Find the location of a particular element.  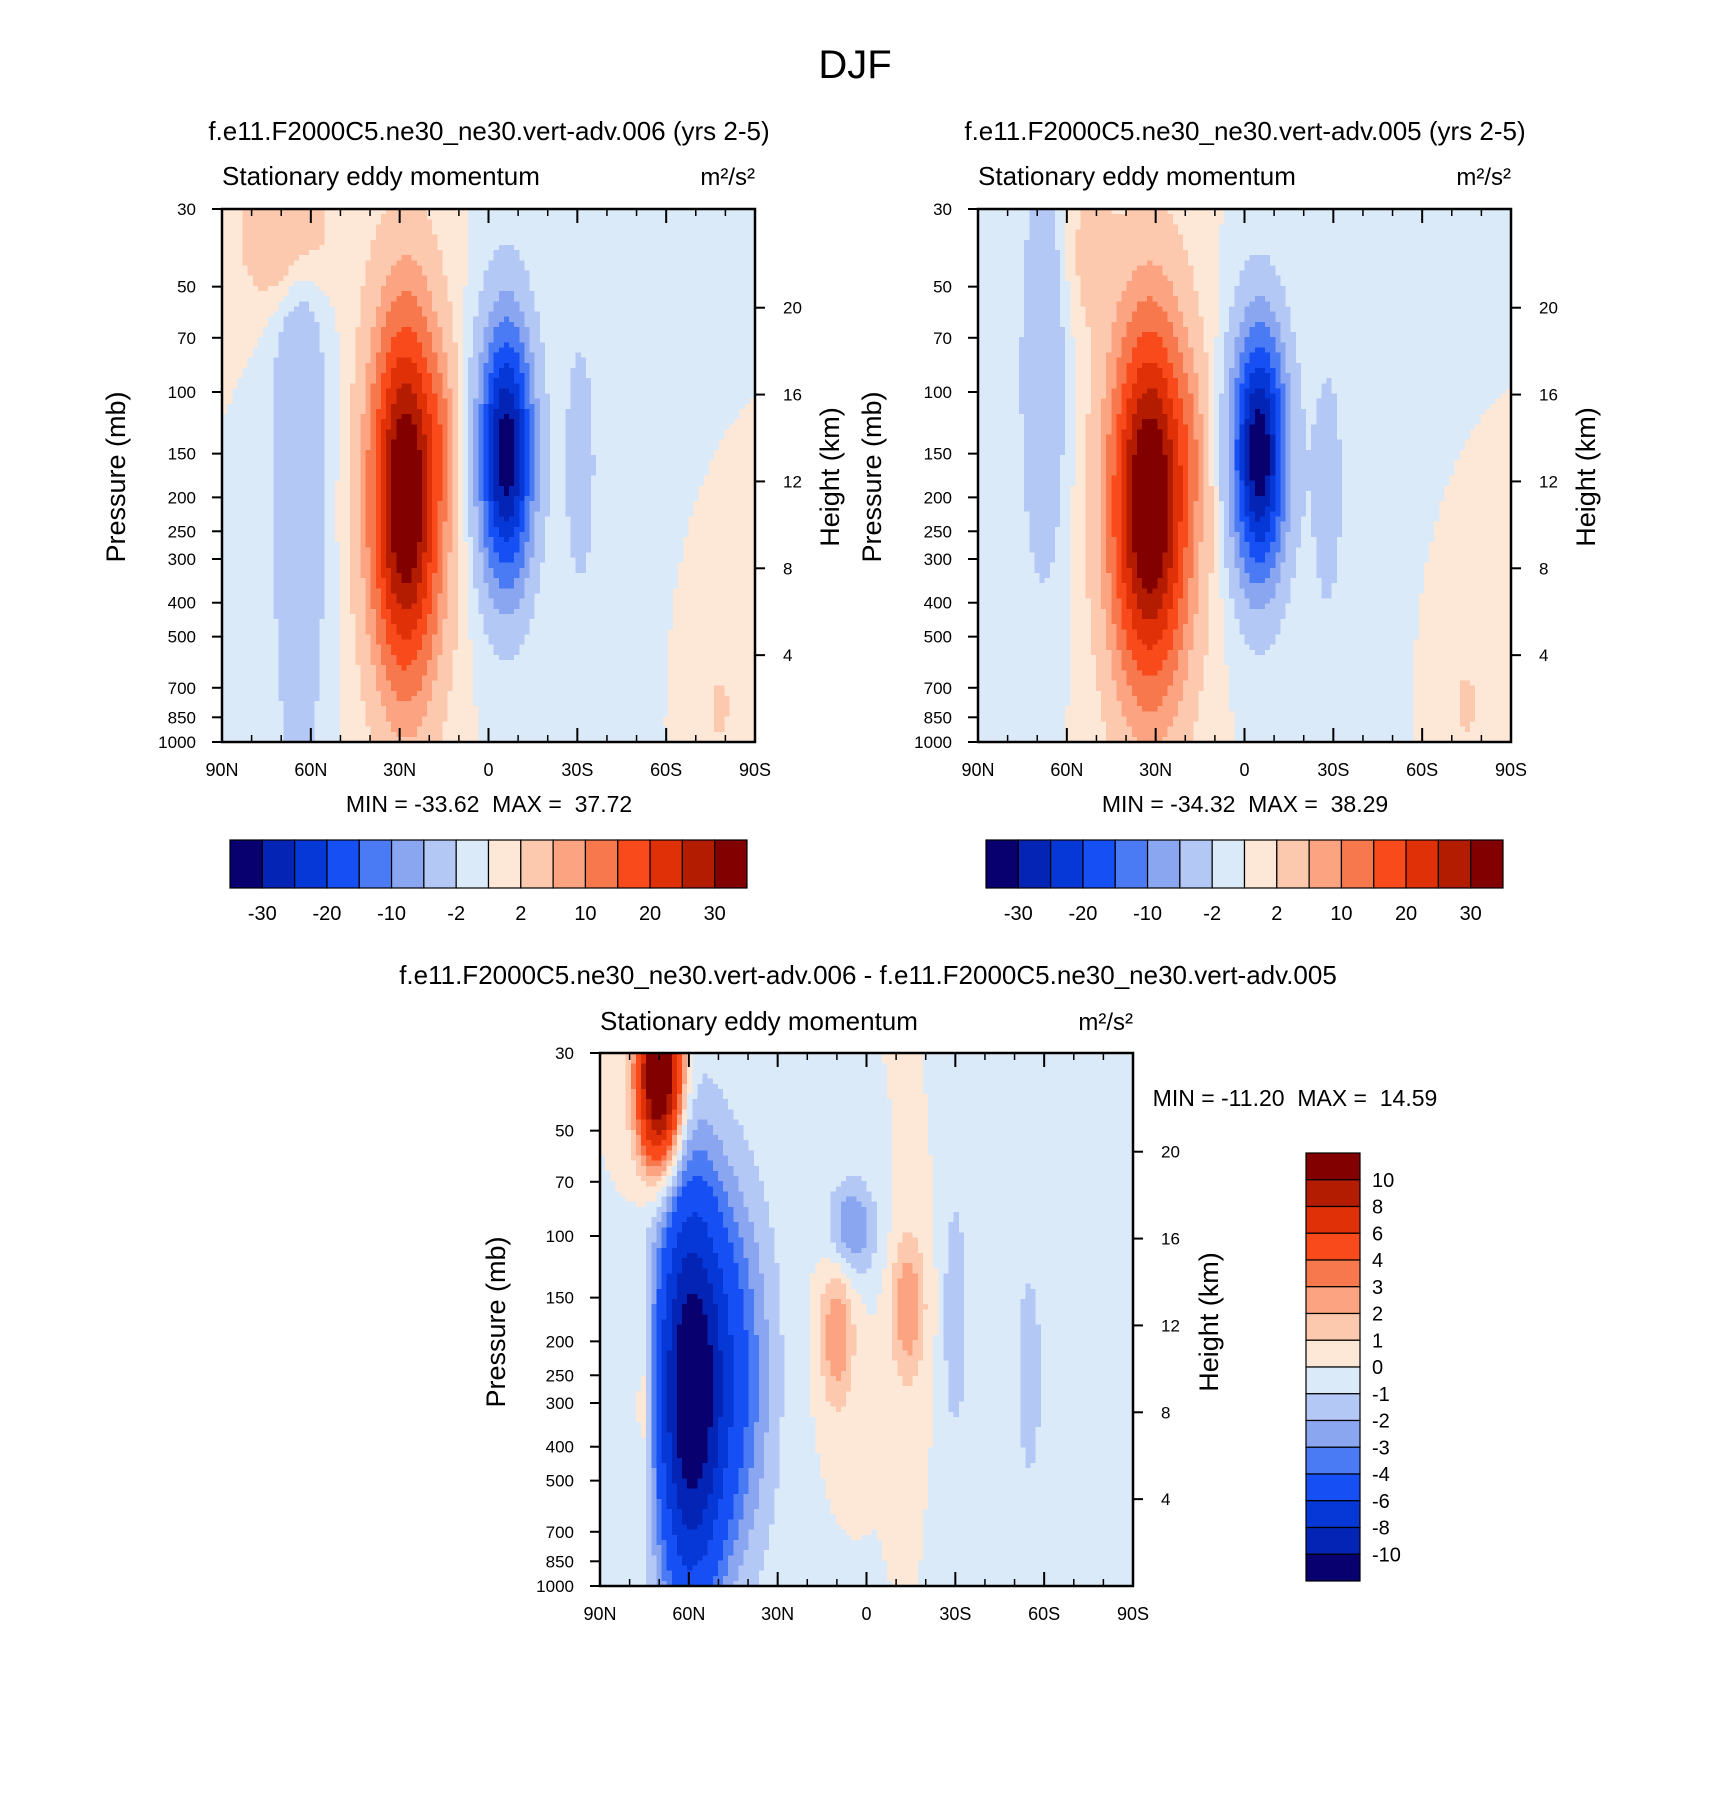

panel-2-x-tick-label: 30N is located at coordinates (1155, 770).